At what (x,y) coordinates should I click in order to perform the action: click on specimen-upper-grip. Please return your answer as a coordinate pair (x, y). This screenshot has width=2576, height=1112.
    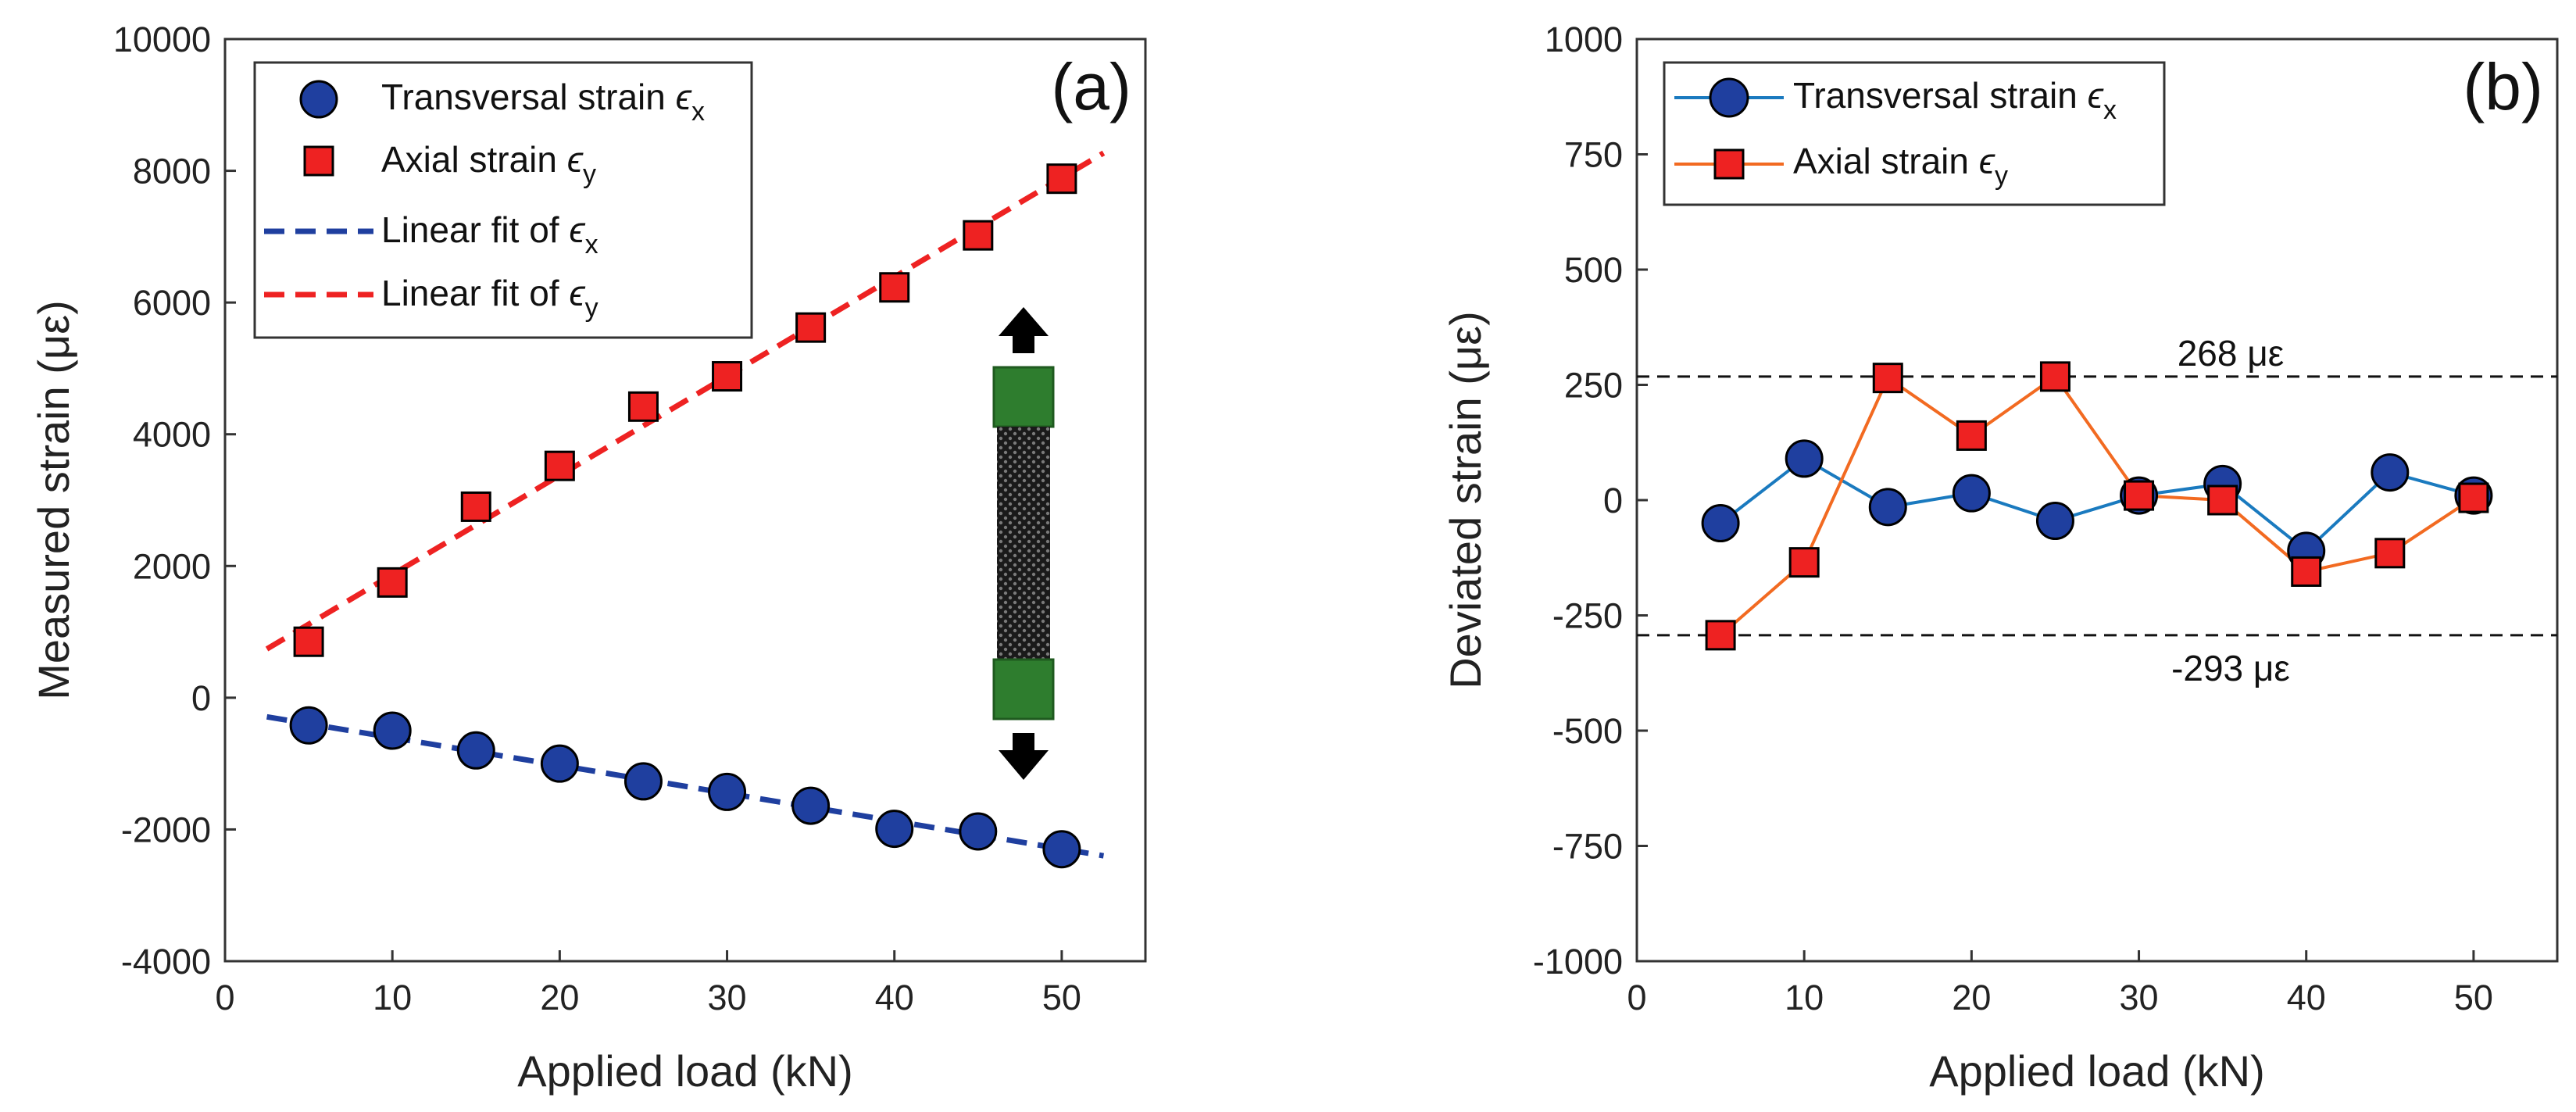
    Looking at the image, I should click on (1024, 397).